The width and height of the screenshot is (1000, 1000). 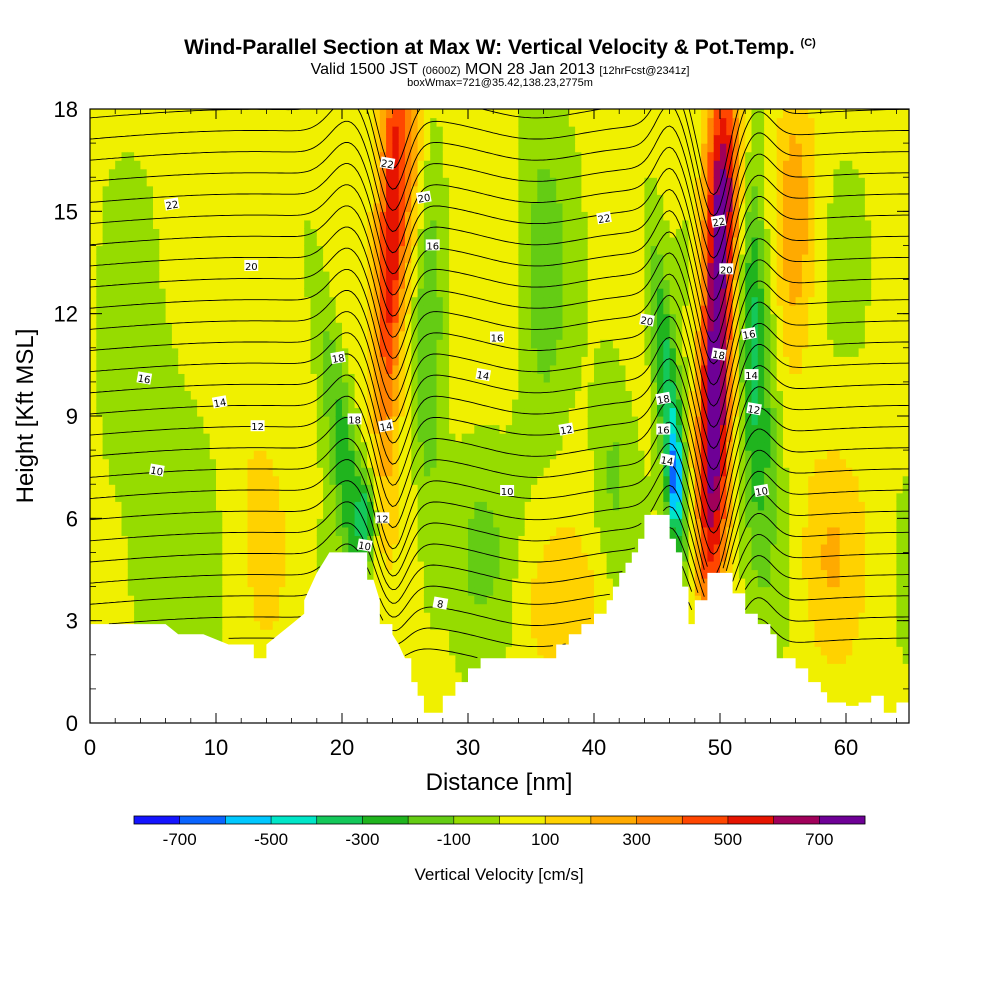 What do you see at coordinates (468, 747) in the screenshot?
I see `x-tick-label: 30` at bounding box center [468, 747].